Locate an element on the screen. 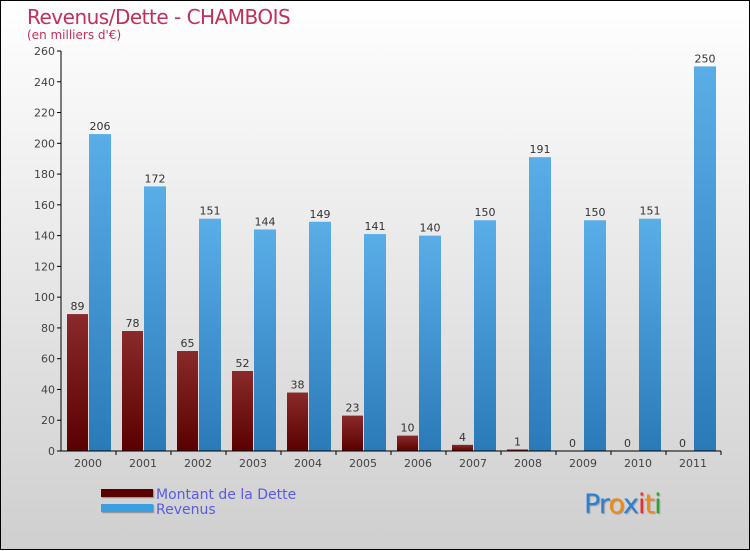  x-tick-label: 2000 is located at coordinates (88, 463).